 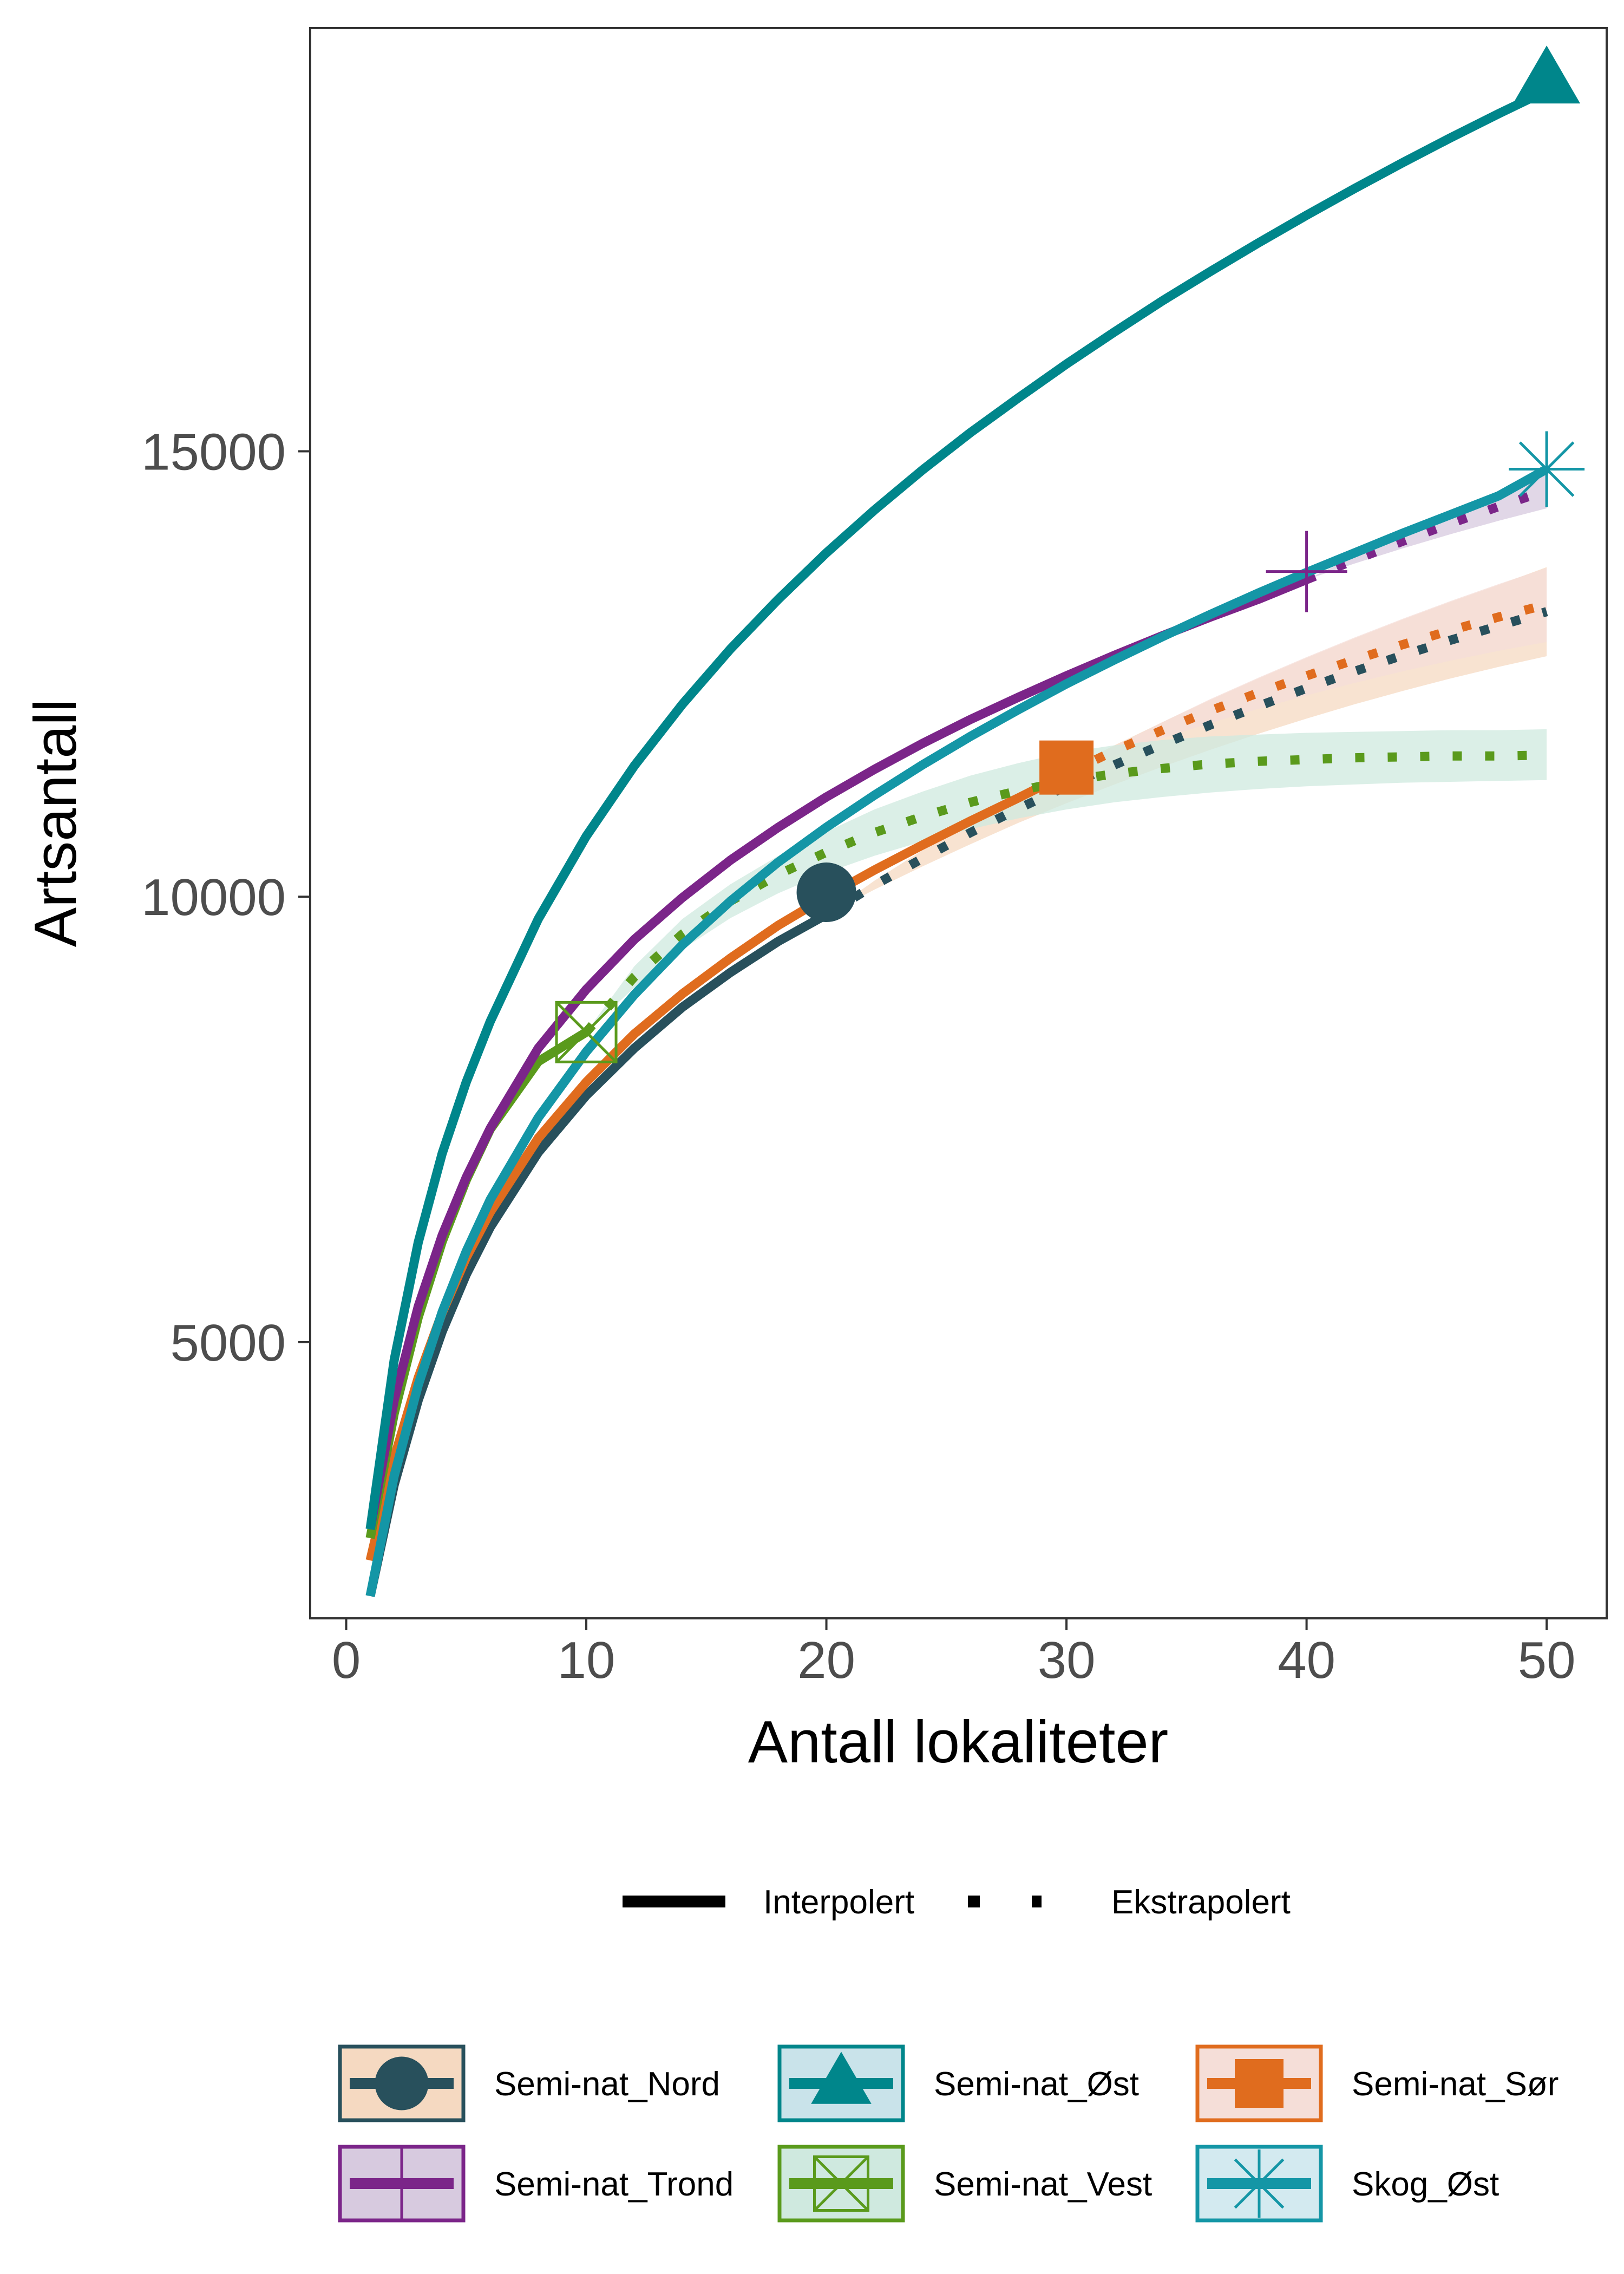 I want to click on legend-item-semi-nat-nord: Semi-nat_Nord, so click(x=529, y=2083).